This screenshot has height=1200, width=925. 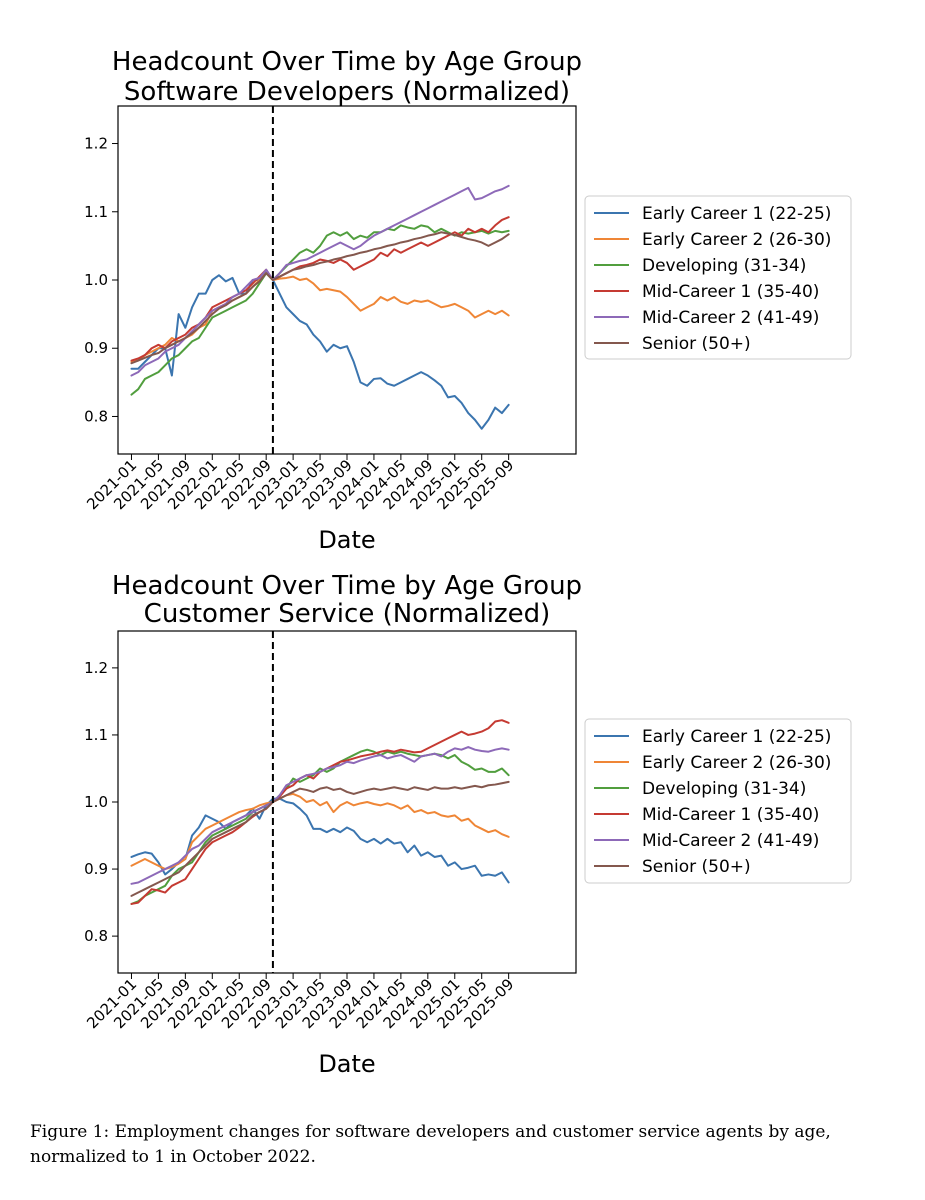 I want to click on series-line-early2, so click(x=320, y=831).